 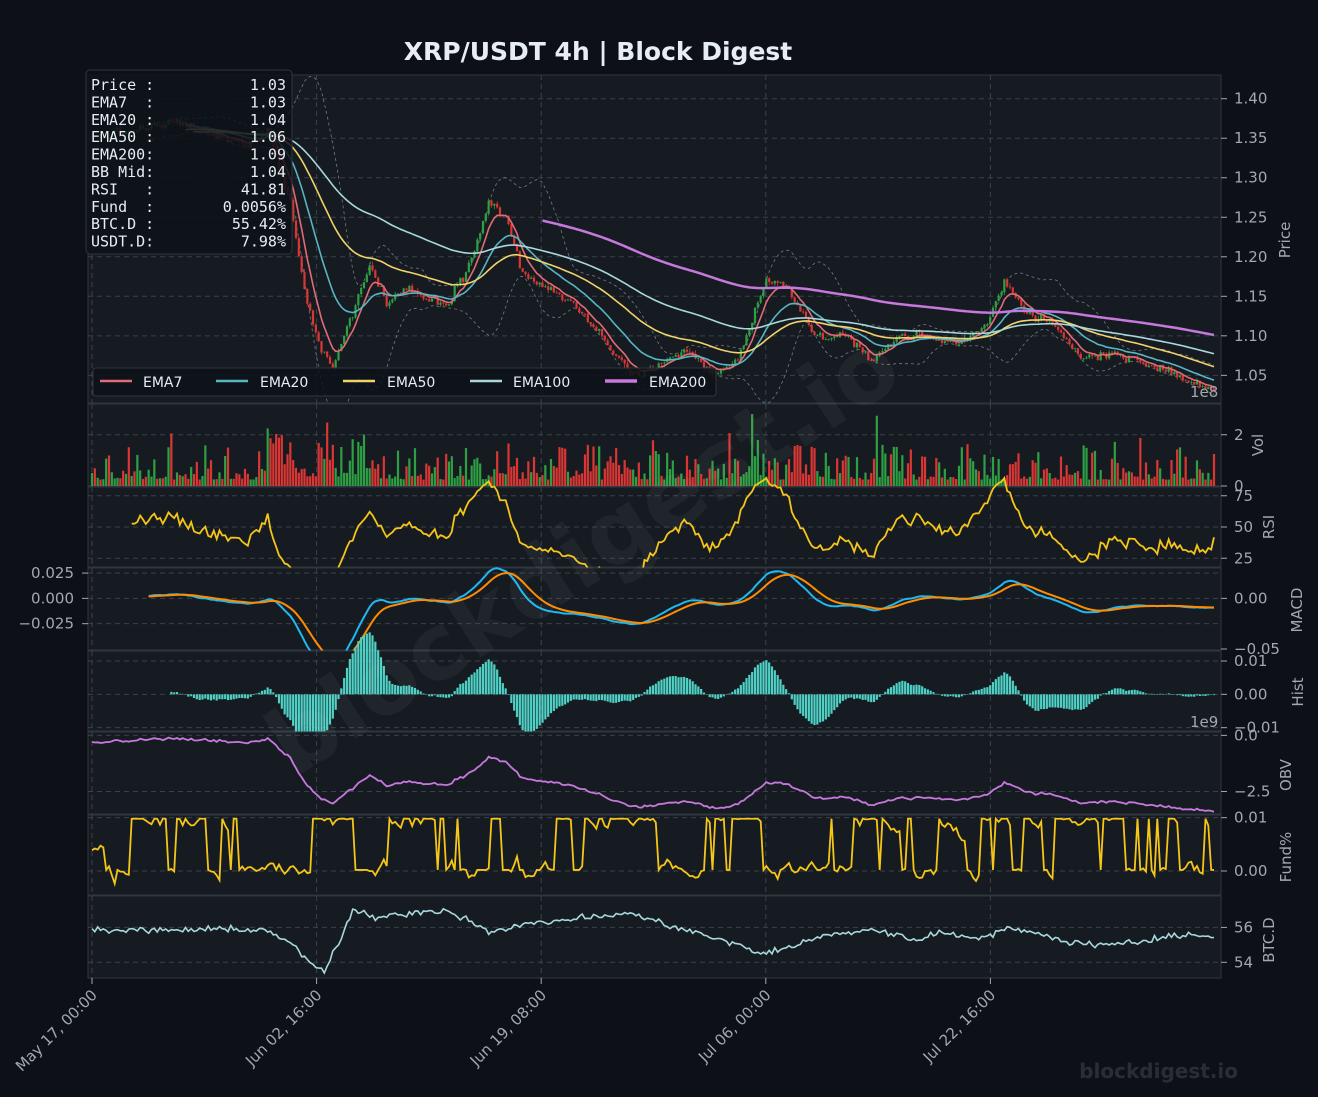 I want to click on btcd-marks, so click(x=653, y=941).